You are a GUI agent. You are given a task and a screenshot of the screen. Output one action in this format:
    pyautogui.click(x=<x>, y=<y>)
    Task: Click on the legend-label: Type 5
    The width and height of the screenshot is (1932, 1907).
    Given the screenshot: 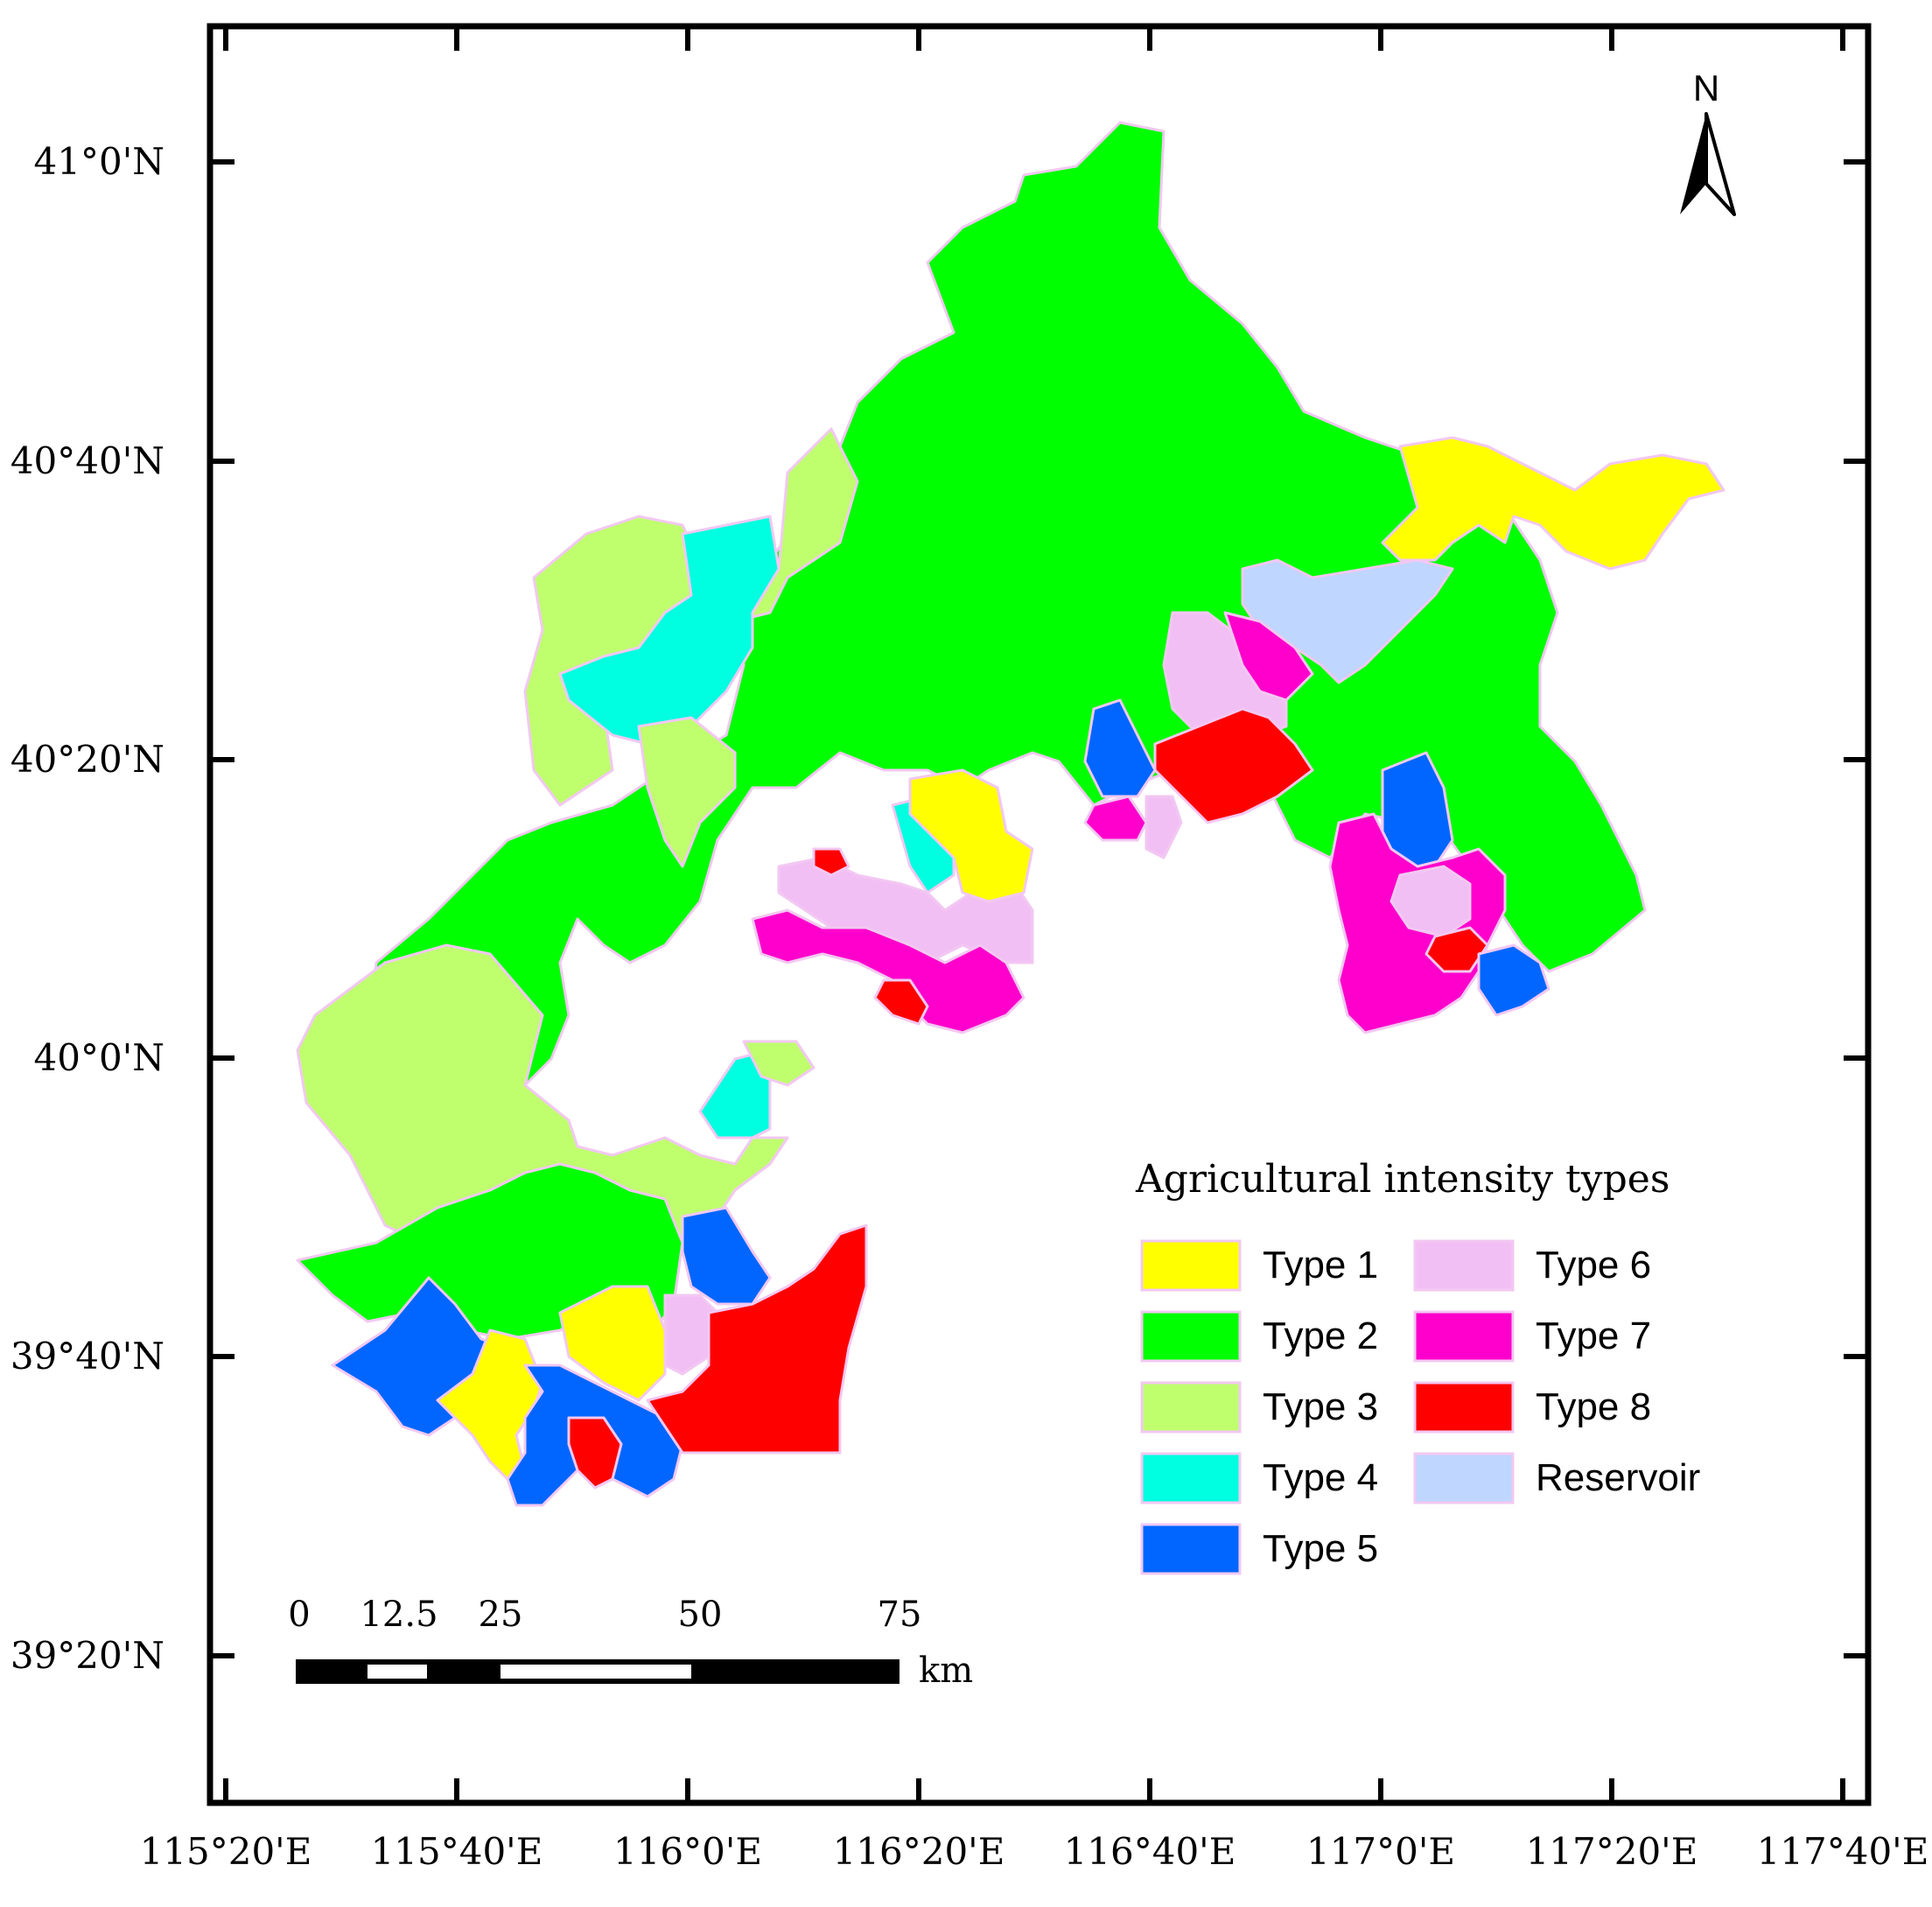 What is the action you would take?
    pyautogui.click(x=1320, y=1548)
    